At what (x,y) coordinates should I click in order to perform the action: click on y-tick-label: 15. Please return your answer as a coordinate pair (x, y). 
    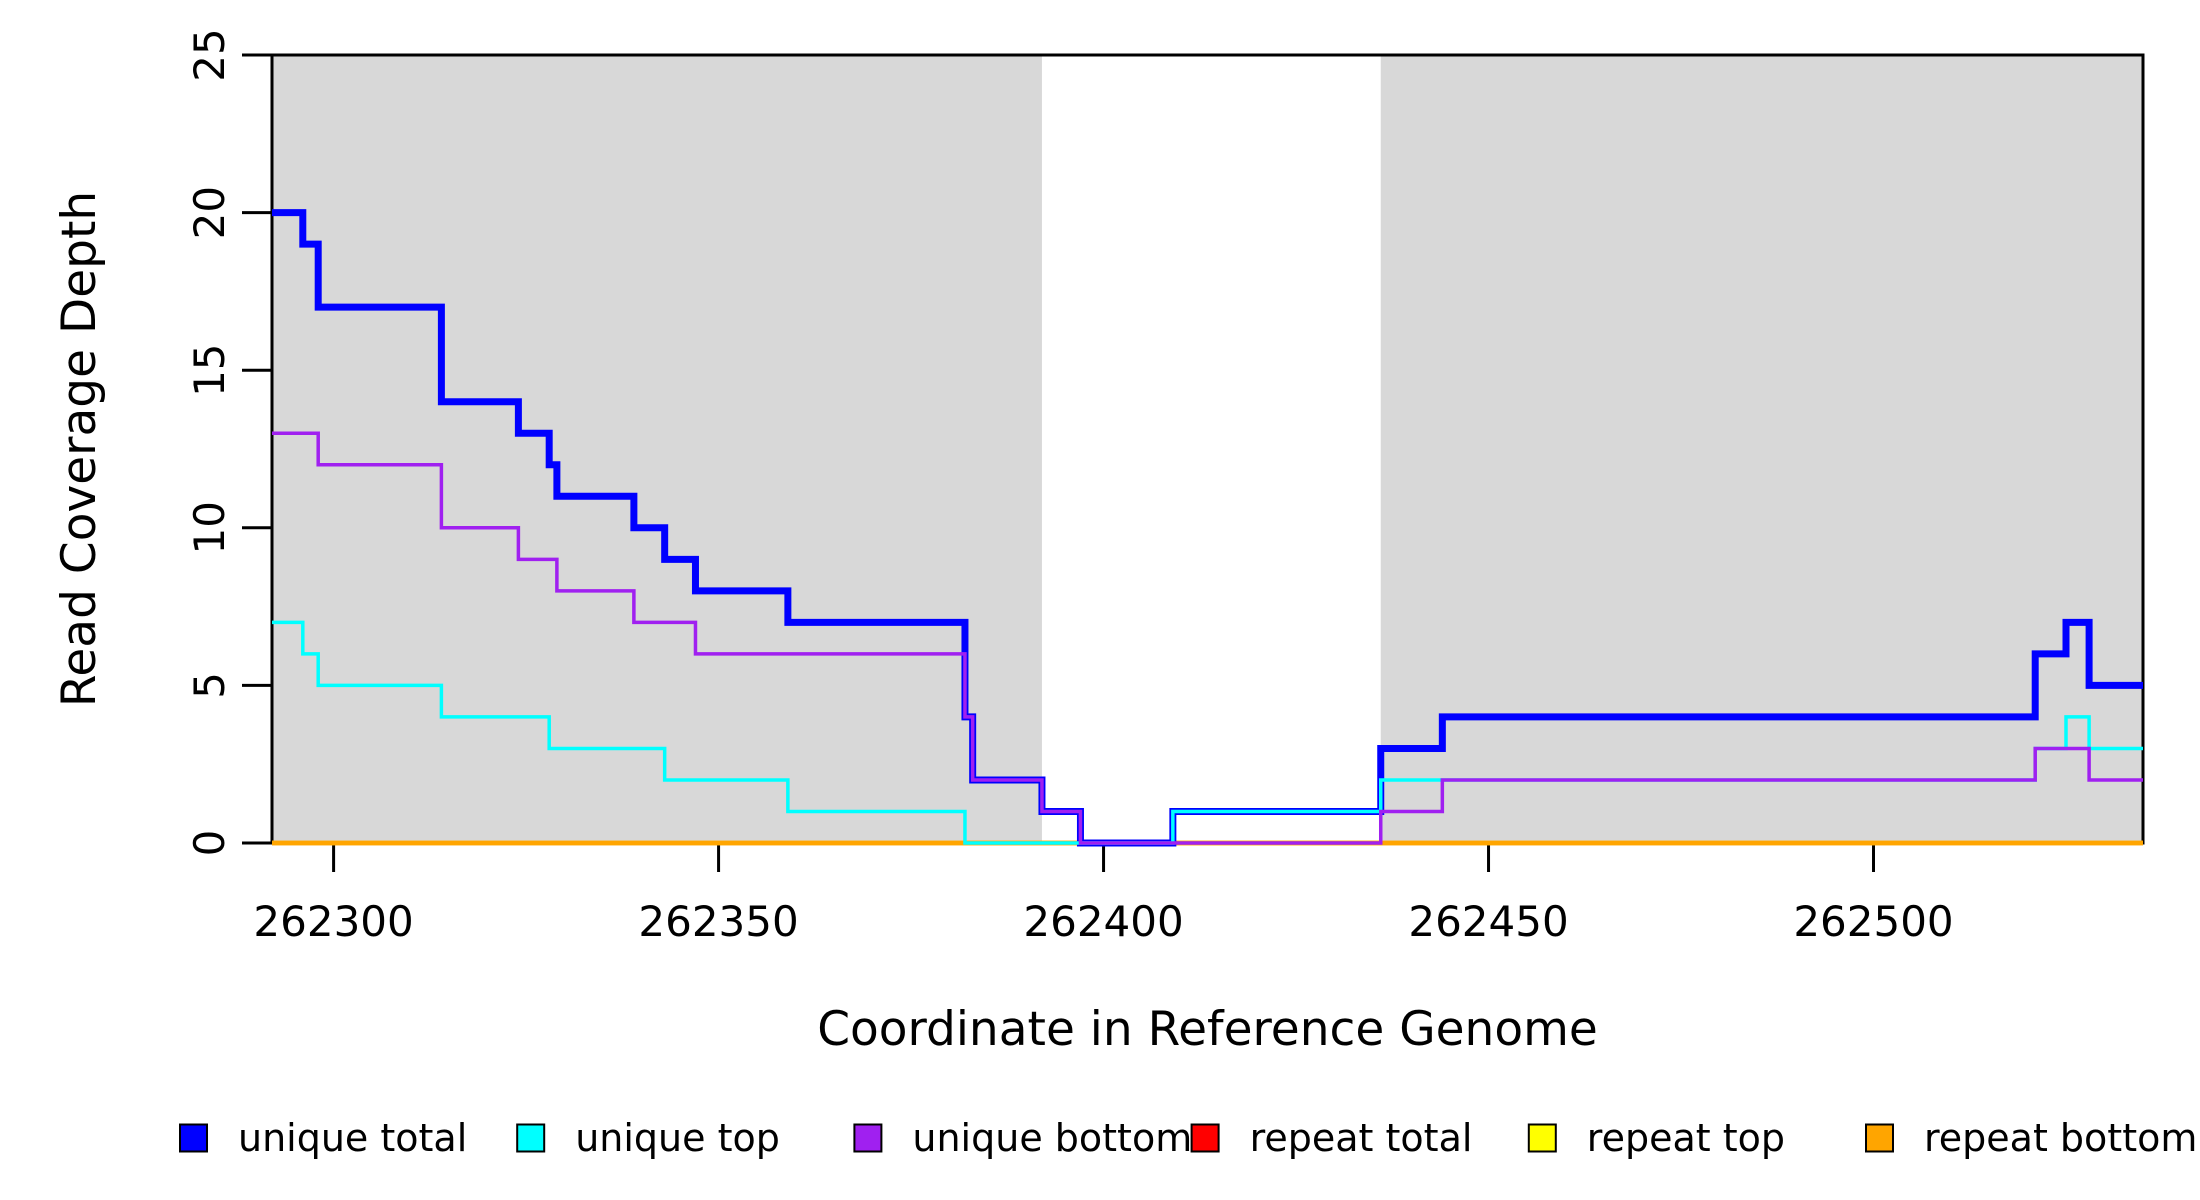
    Looking at the image, I should click on (209, 369).